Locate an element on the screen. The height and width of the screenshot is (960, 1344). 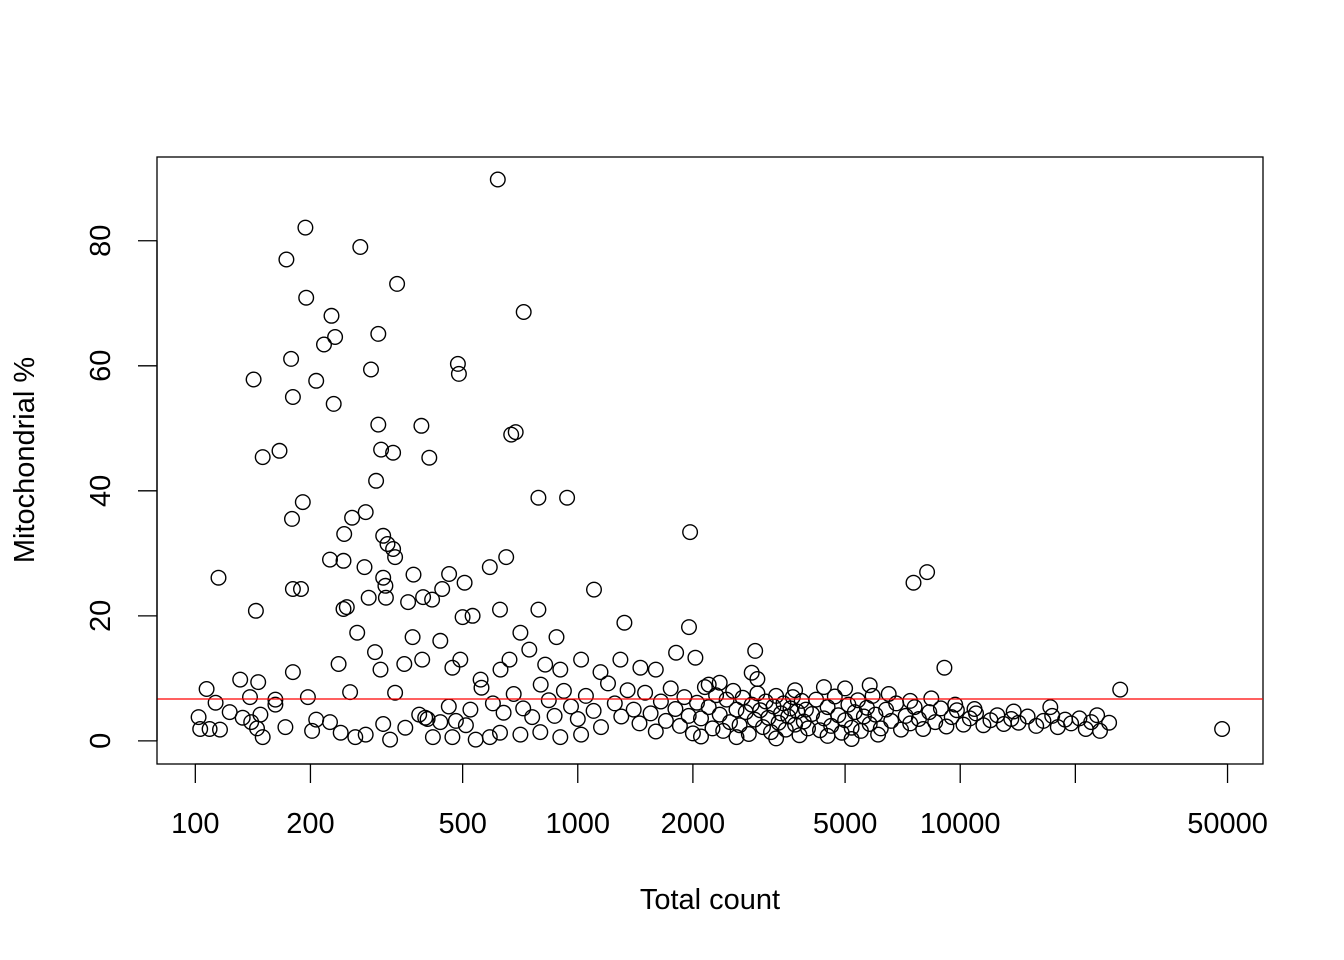
x-tick-label: 100 is located at coordinates (195, 824).